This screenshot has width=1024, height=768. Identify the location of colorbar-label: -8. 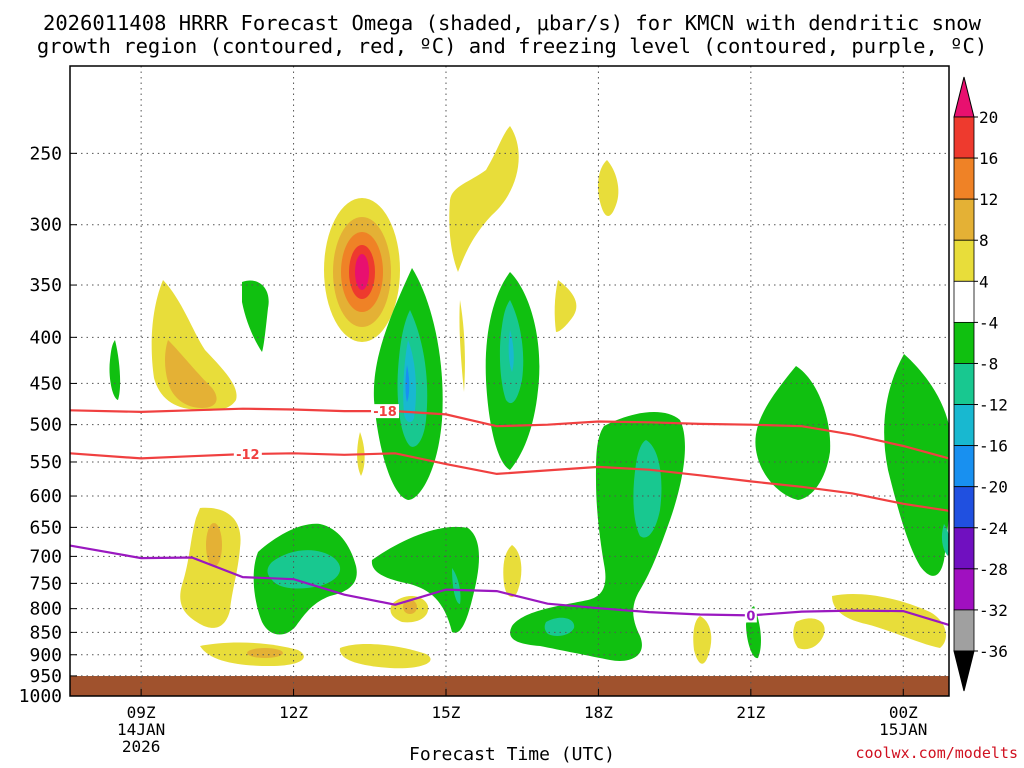
(988, 363).